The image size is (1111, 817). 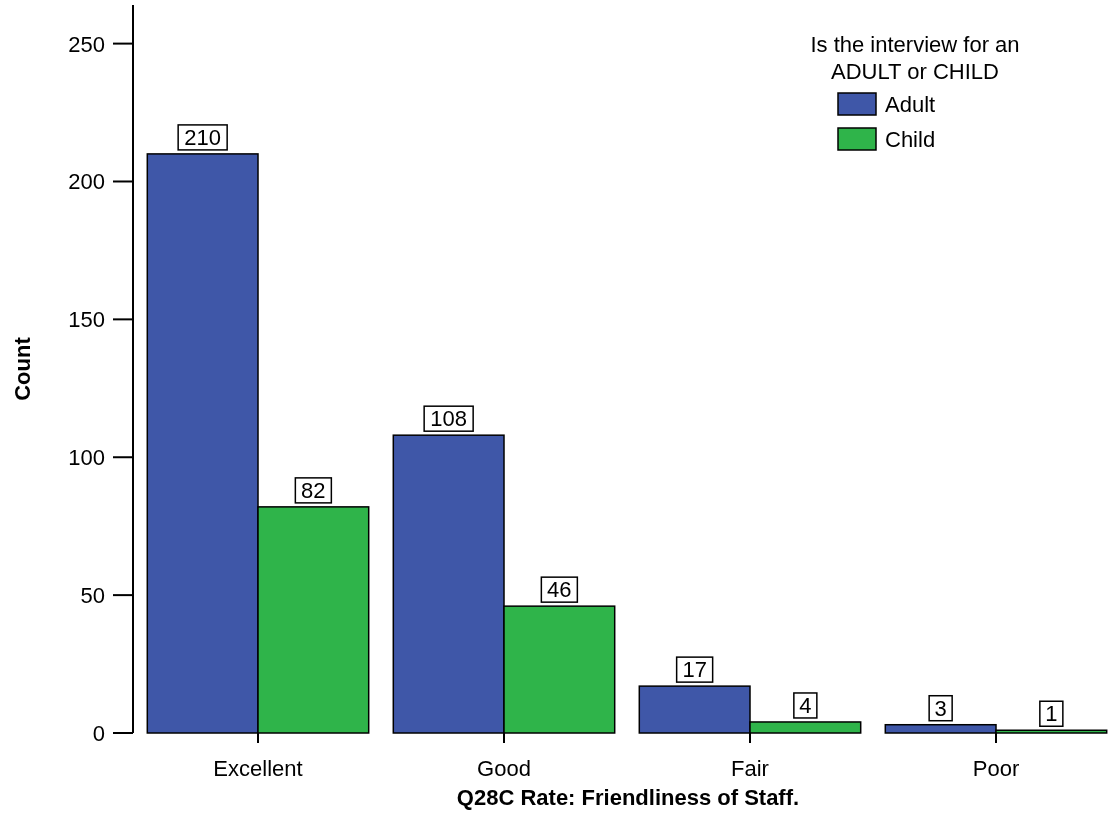 I want to click on legend-label: Adult, so click(x=910, y=104).